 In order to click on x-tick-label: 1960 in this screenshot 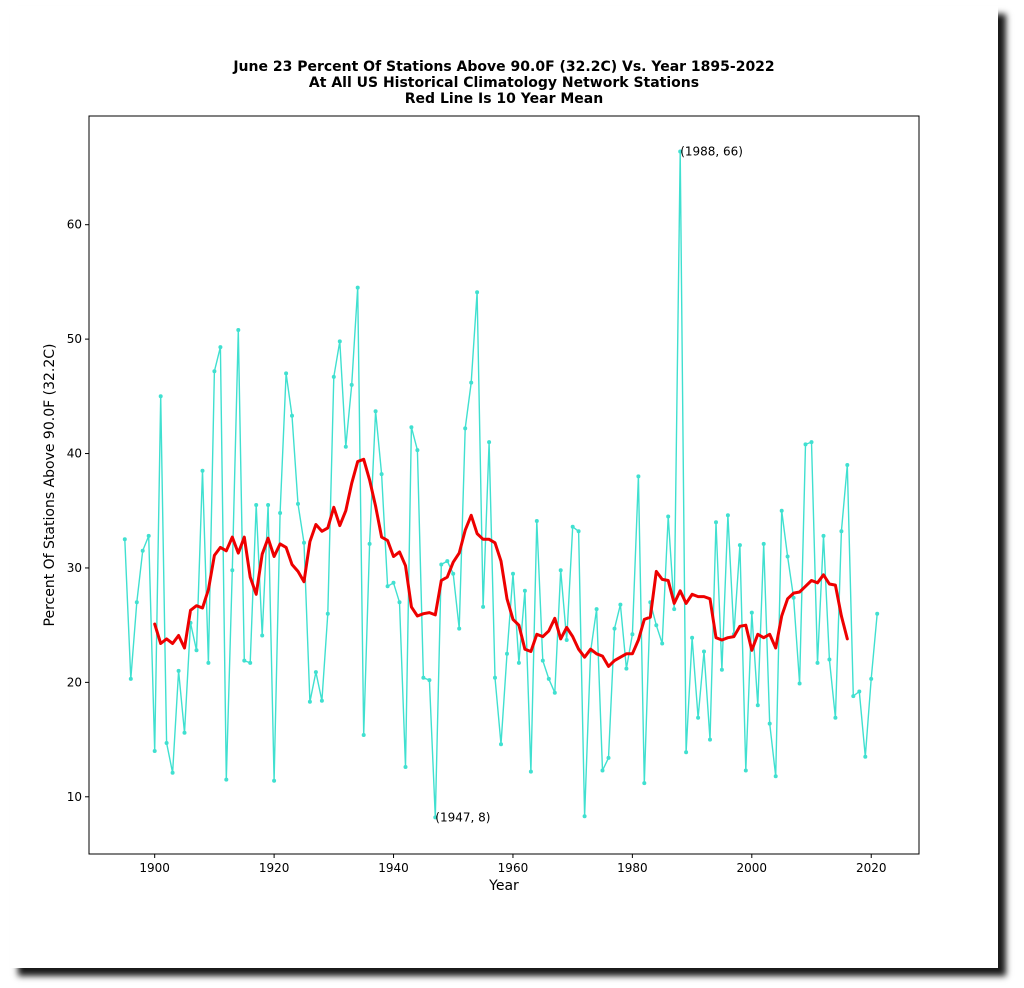, I will do `click(513, 868)`.